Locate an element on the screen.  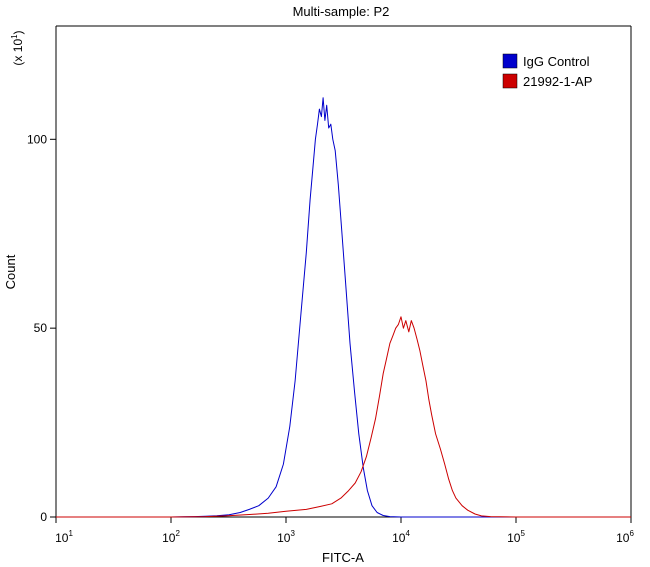
x-axis-label: FITC-A is located at coordinates (343, 557).